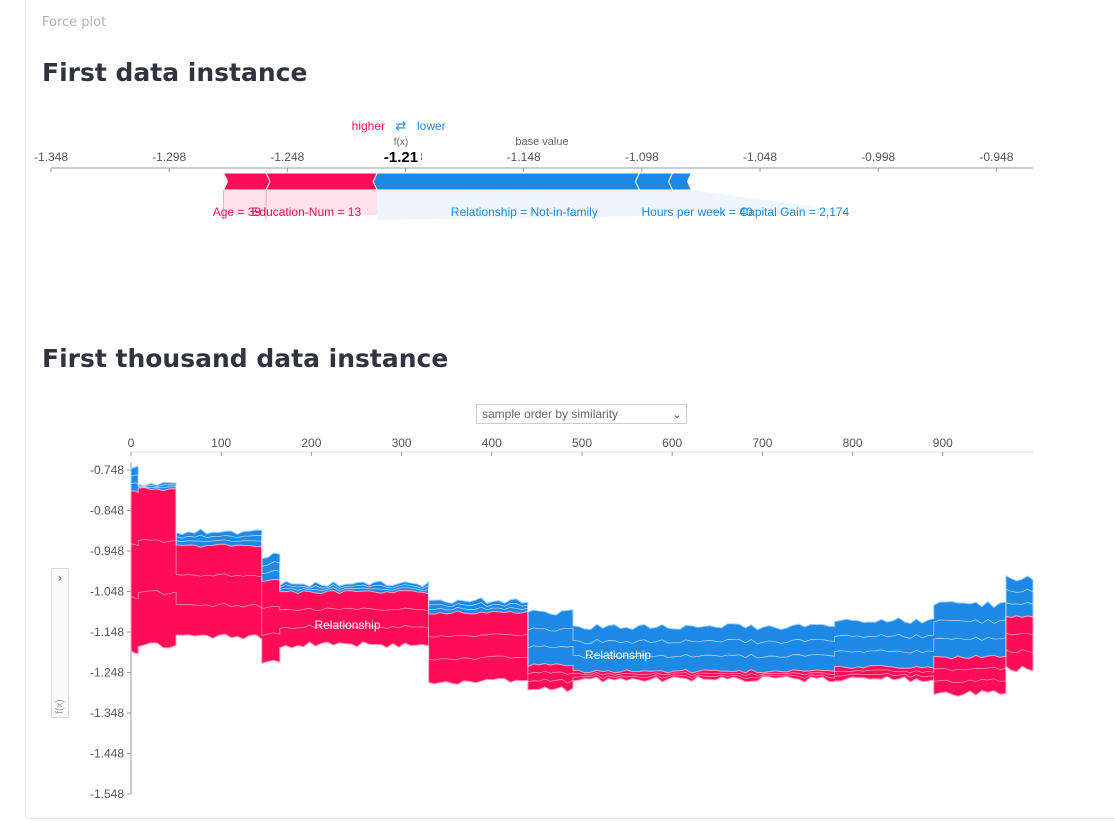 Image resolution: width=1114 pixels, height=829 pixels. I want to click on stack-y-tick-label: -1.448, so click(107, 754).